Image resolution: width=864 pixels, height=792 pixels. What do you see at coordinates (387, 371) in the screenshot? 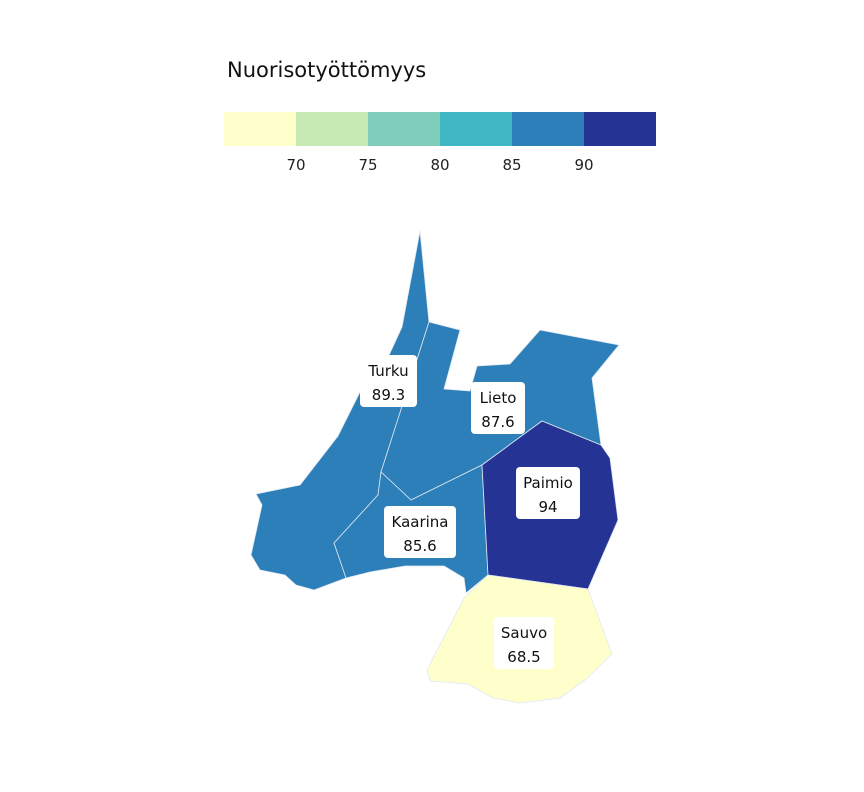
I see `region-name: Turku` at bounding box center [387, 371].